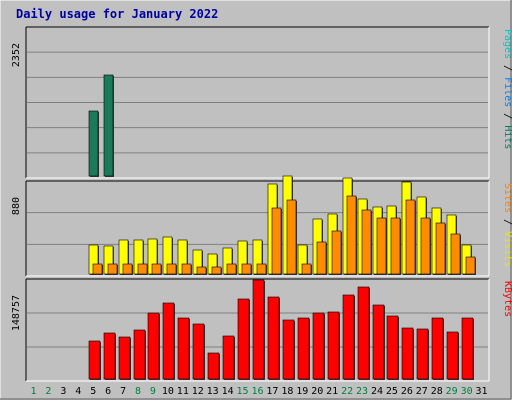  I want to click on x-tick-label-day-25: 25, so click(392, 391).